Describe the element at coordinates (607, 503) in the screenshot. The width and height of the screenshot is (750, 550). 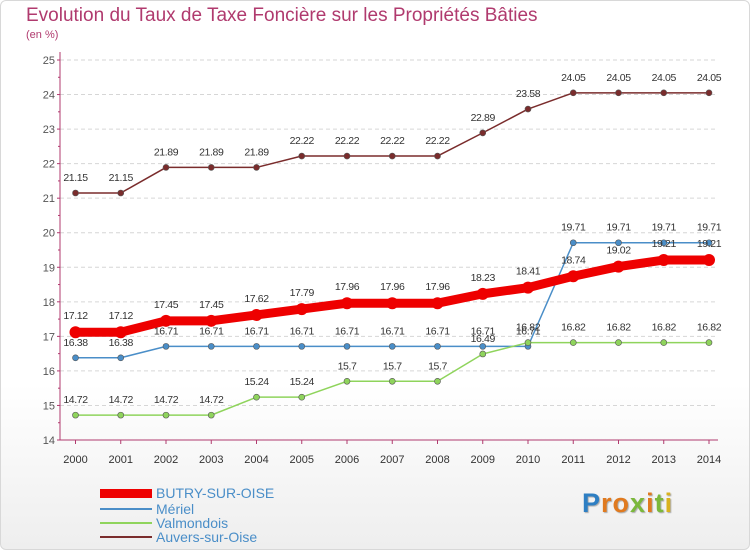
I see `logo-letter: r` at that location.